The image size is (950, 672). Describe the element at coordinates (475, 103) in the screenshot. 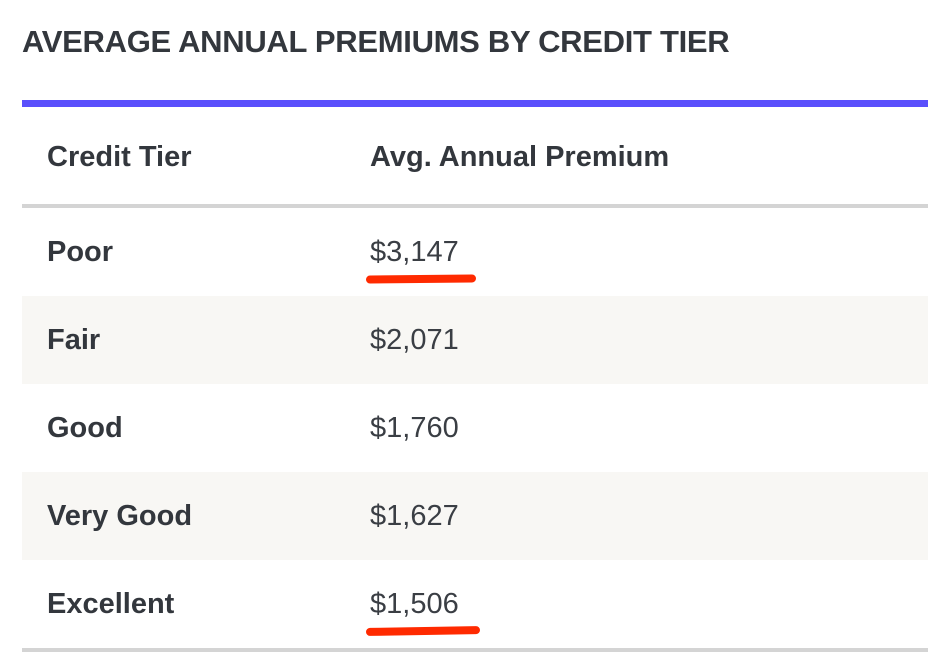

I see `accent-divider` at that location.